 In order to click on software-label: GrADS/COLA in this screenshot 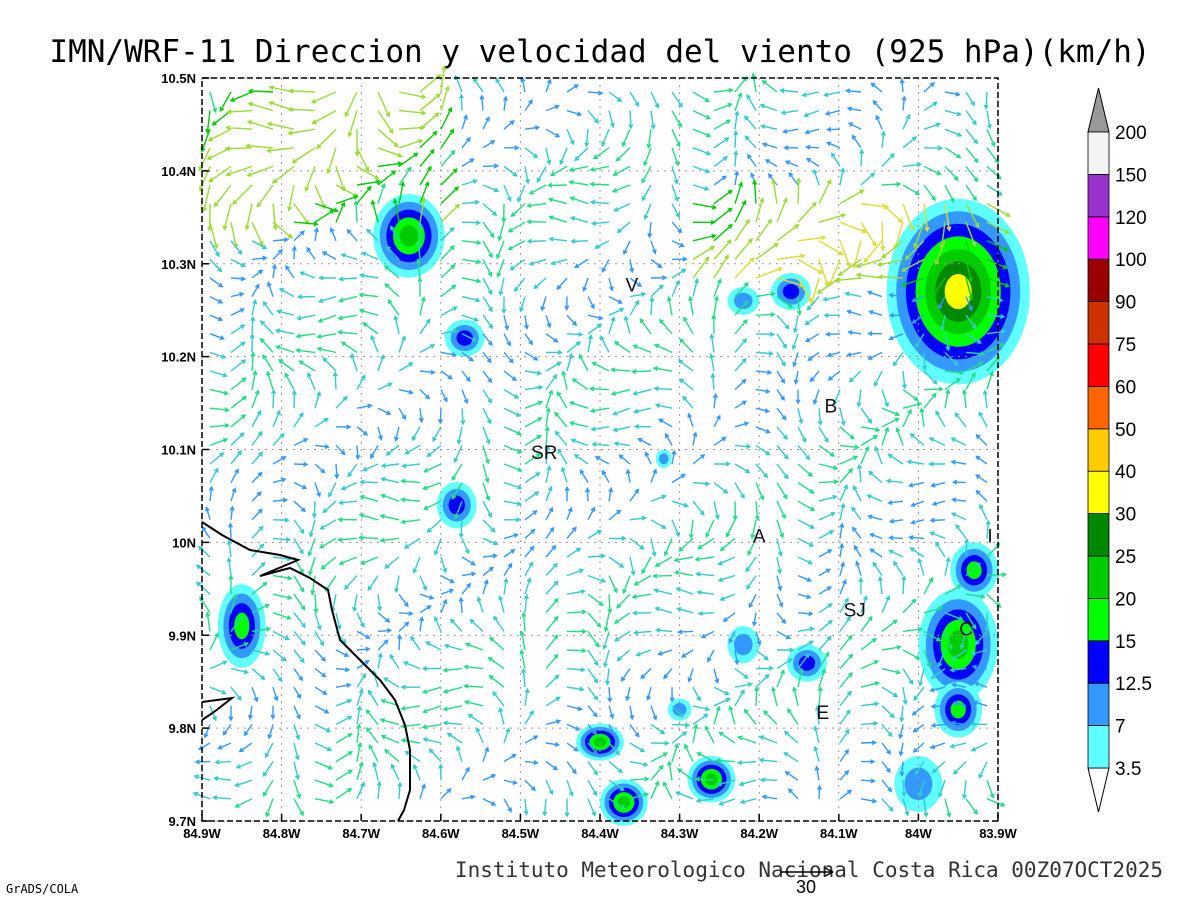, I will do `click(42, 889)`.